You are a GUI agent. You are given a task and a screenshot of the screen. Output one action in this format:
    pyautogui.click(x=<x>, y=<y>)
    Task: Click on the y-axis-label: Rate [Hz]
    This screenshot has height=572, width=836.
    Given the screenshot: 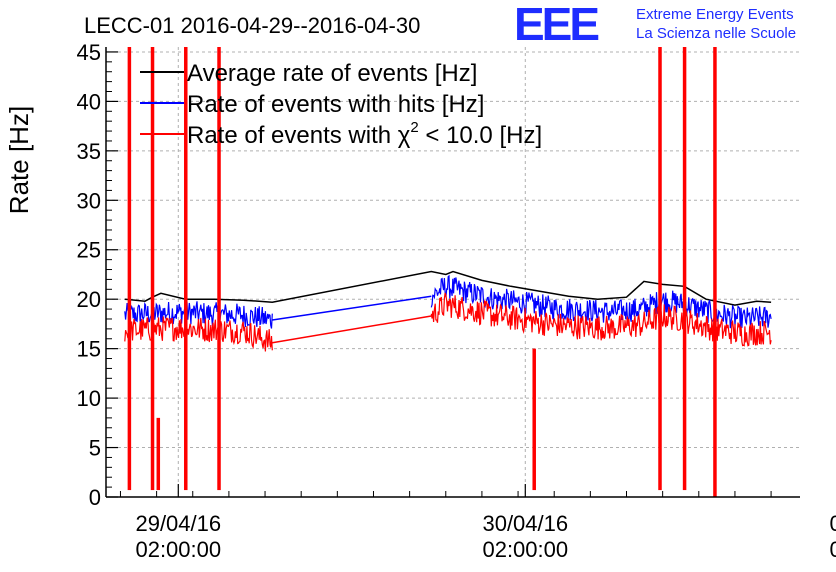 What is the action you would take?
    pyautogui.click(x=19, y=160)
    